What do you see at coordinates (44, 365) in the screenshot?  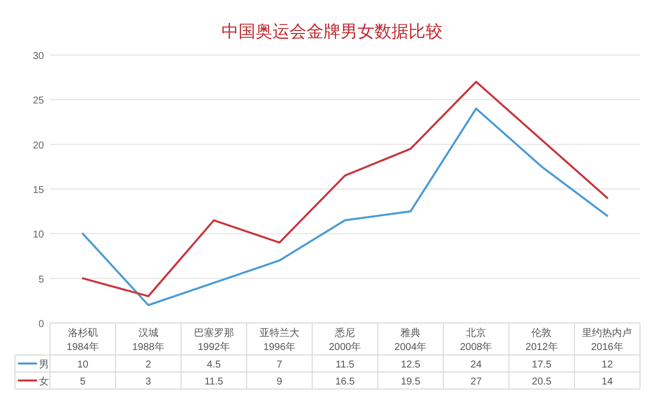 I see `legend-label: 男` at bounding box center [44, 365].